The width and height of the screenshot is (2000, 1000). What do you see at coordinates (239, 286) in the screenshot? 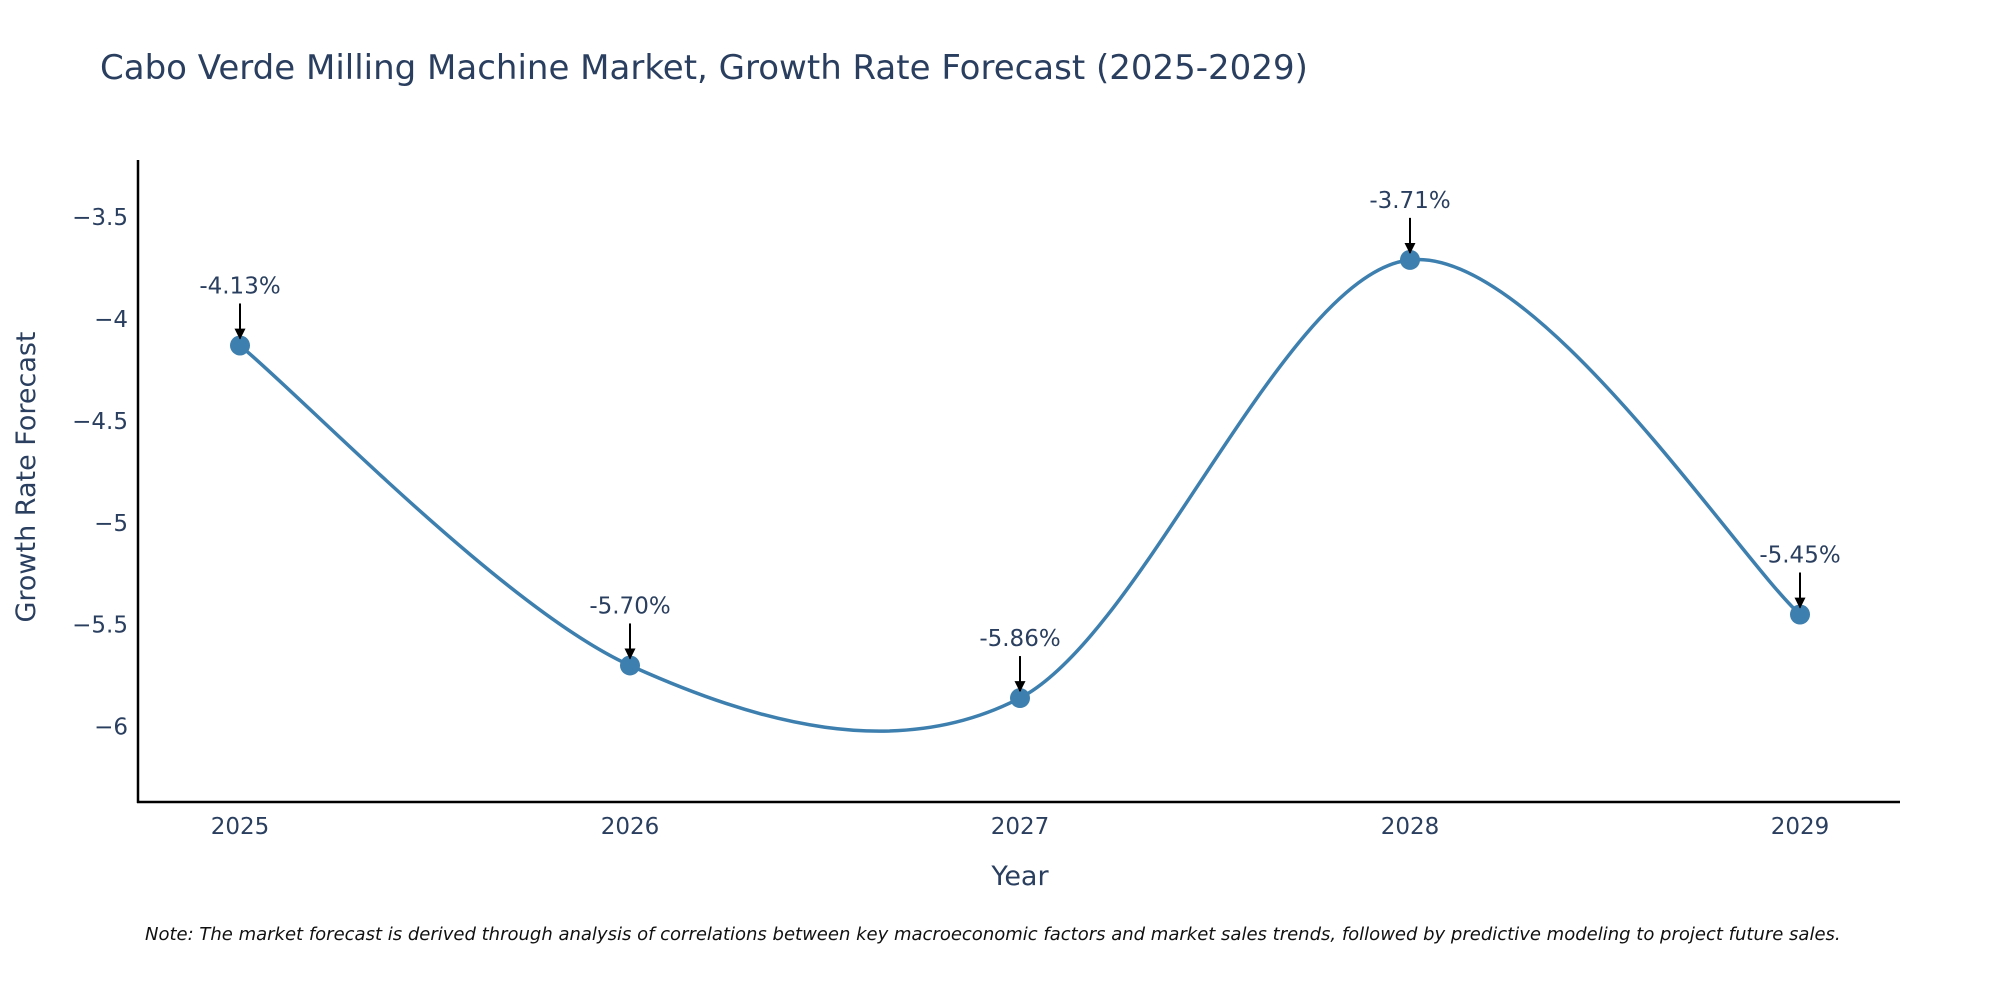
I see `data-label-2025: -4.13%` at bounding box center [239, 286].